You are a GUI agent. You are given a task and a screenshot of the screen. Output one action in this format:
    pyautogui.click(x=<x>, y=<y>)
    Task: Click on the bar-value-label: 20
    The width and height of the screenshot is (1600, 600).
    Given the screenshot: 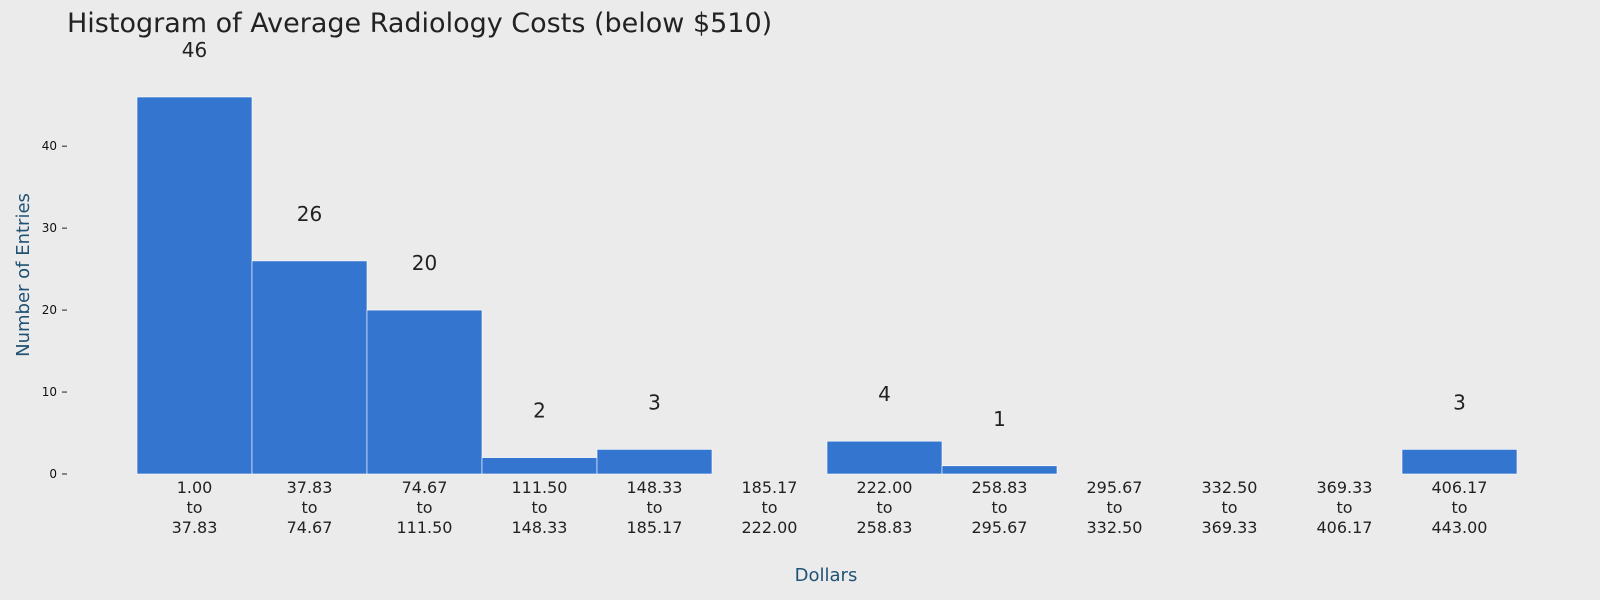 What is the action you would take?
    pyautogui.click(x=424, y=263)
    